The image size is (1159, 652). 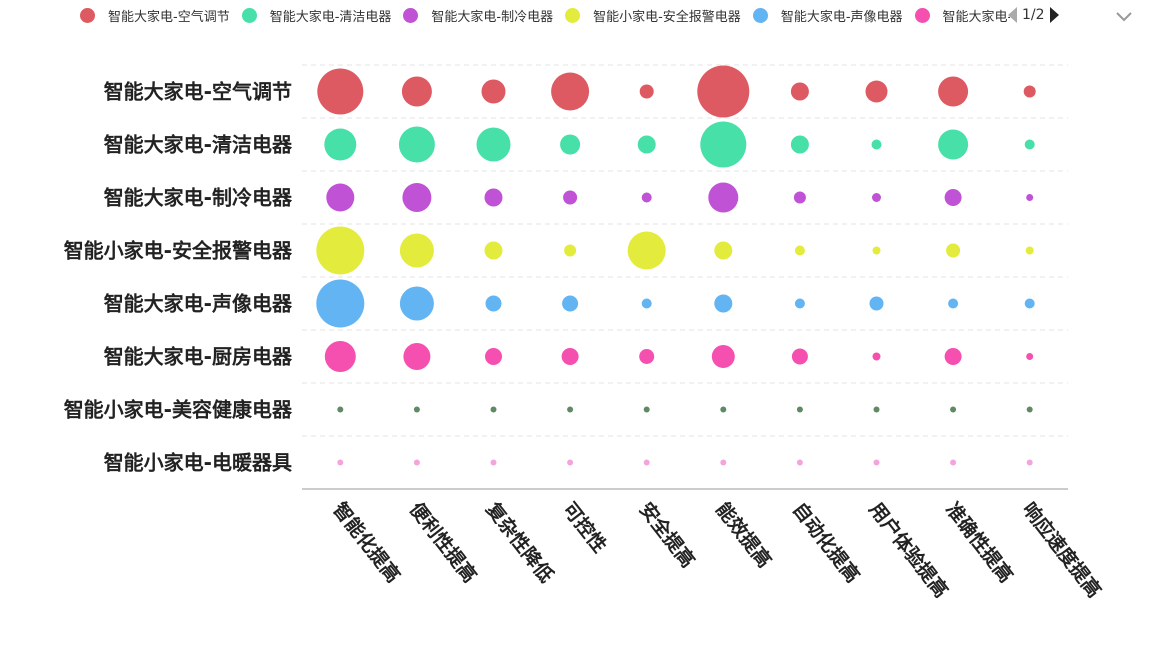 I want to click on y-tick-label: 智能小家电-电暖器具, so click(x=198, y=463).